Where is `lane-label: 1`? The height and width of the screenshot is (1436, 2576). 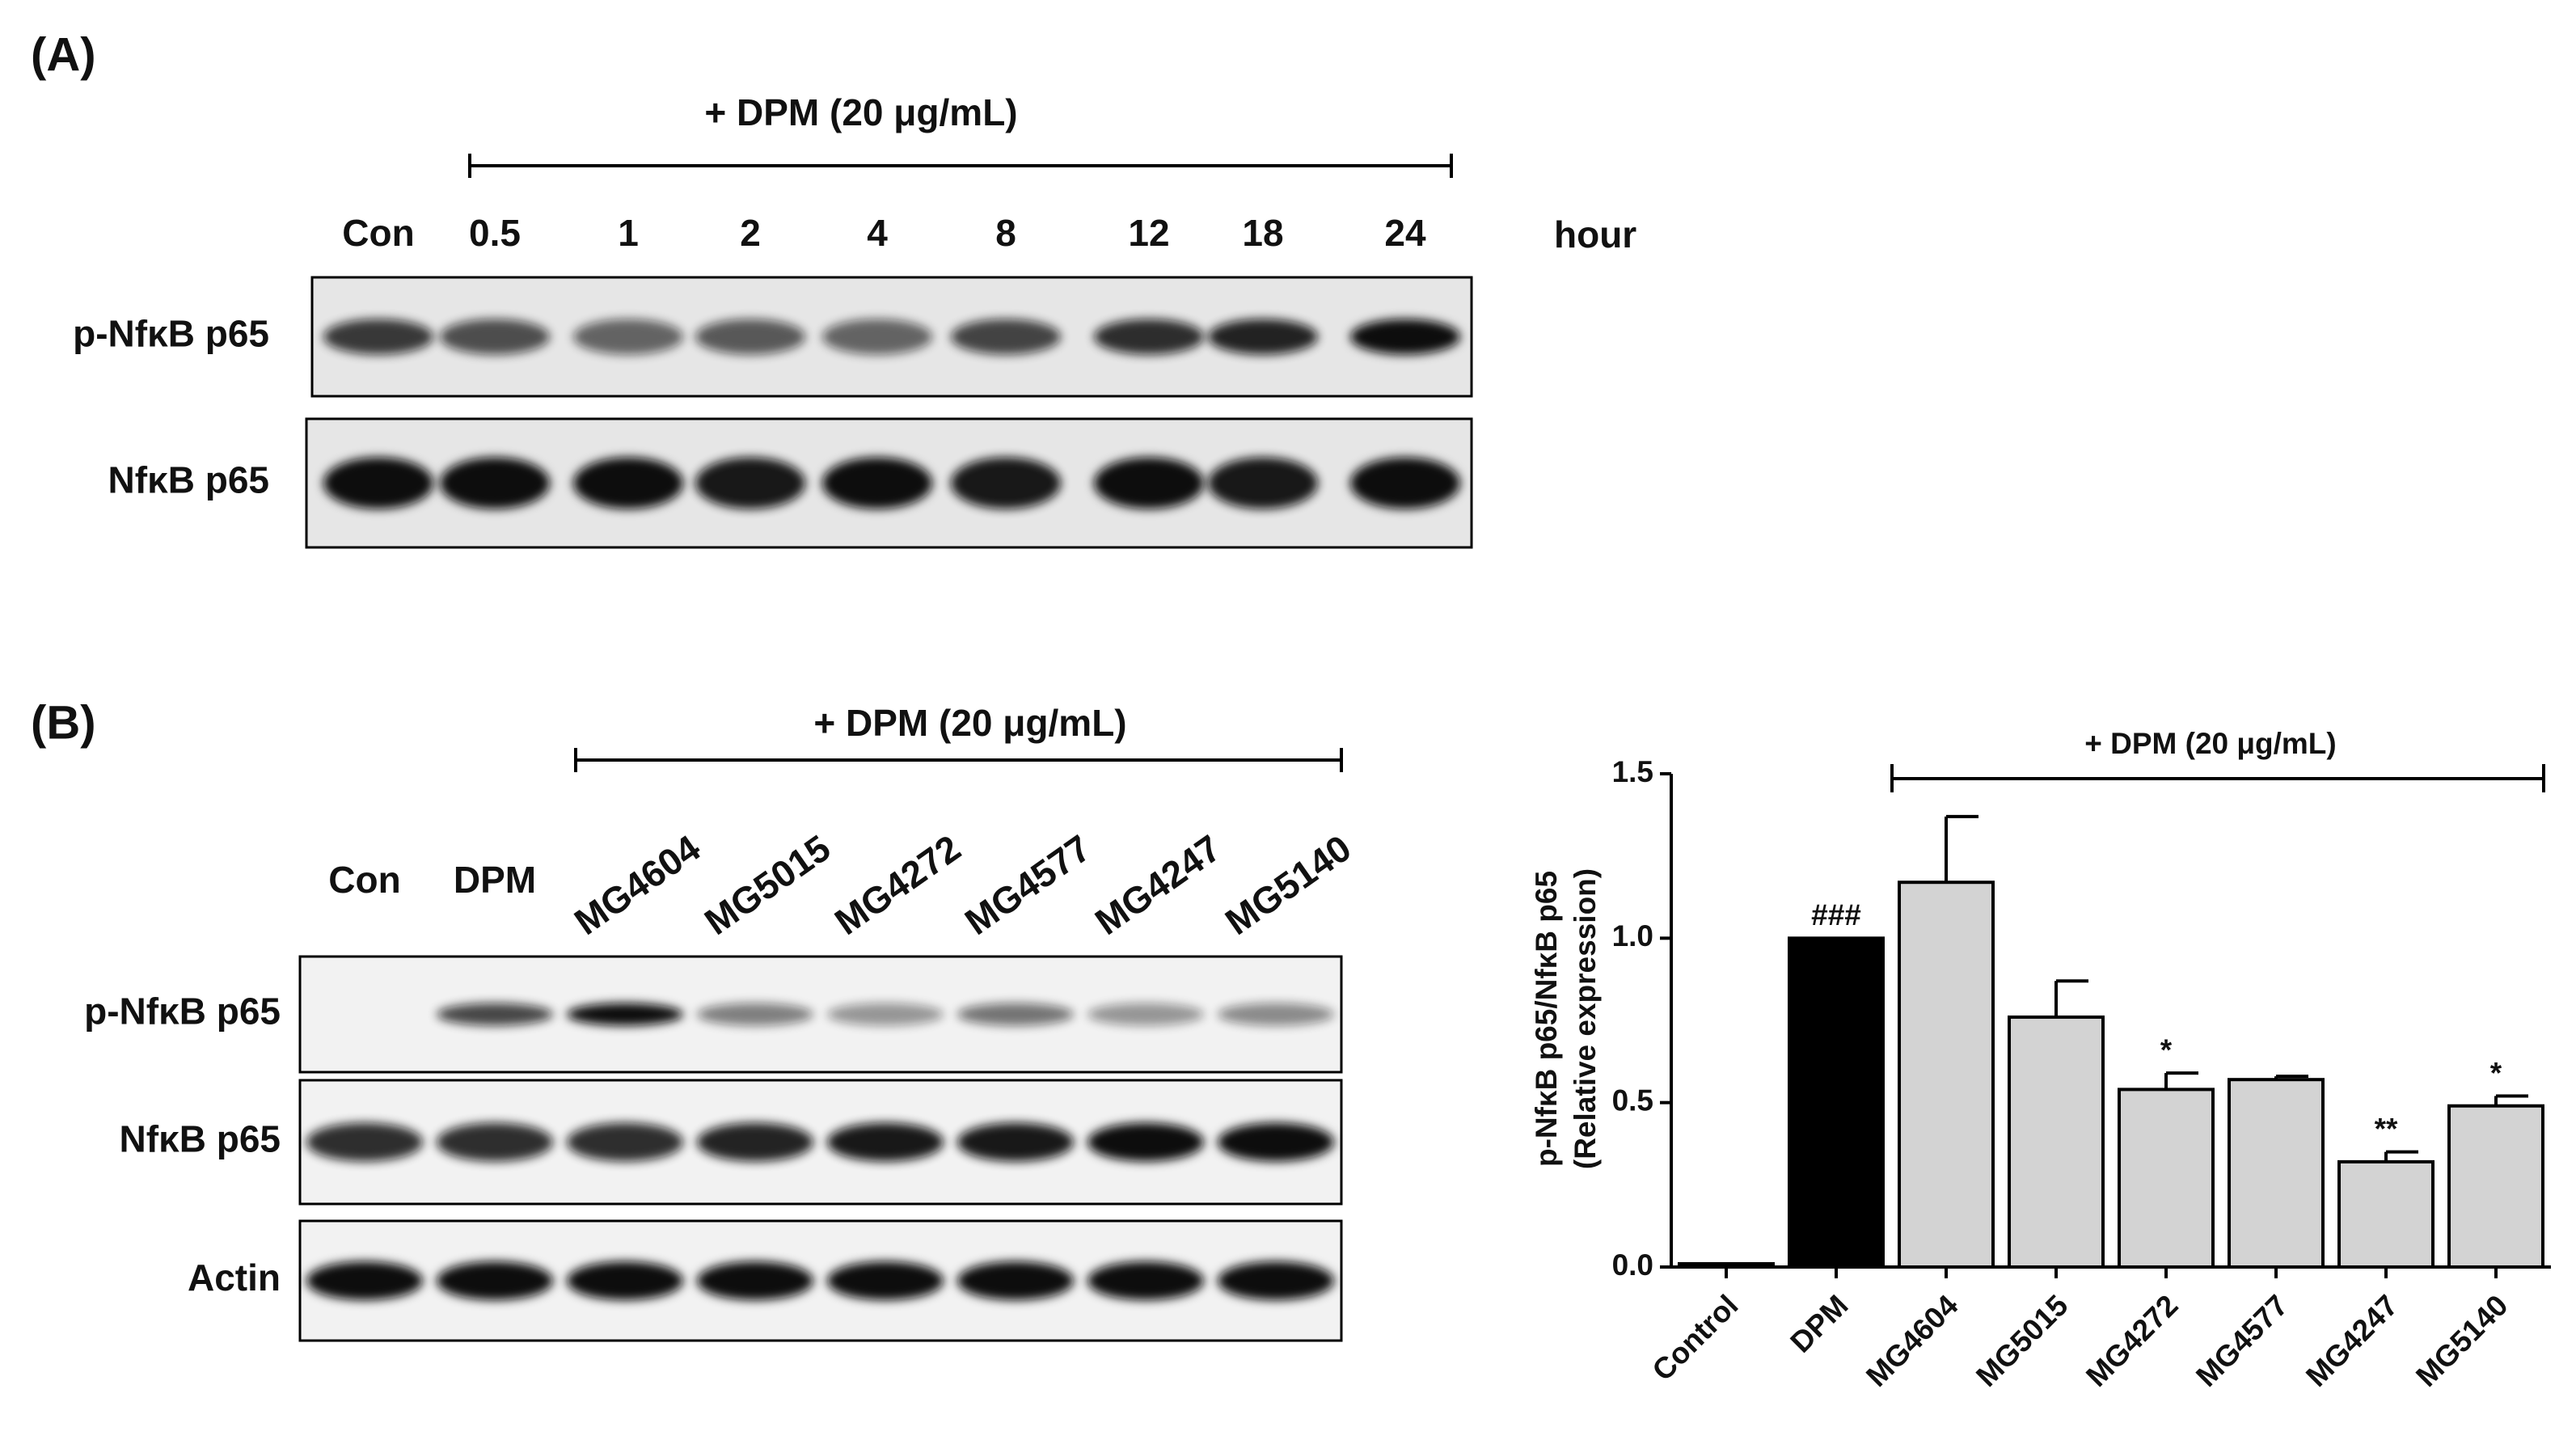 lane-label: 1 is located at coordinates (628, 233).